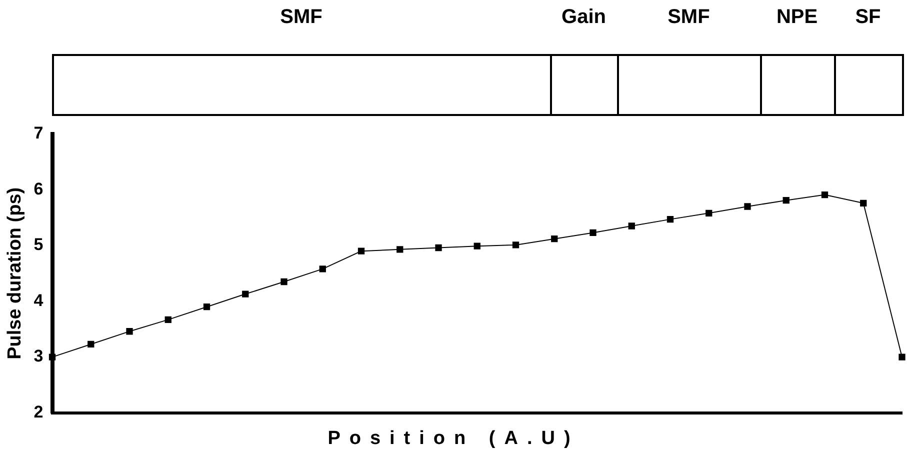 This screenshot has height=466, width=907. What do you see at coordinates (453, 439) in the screenshot?
I see `x-axis-title: Position (A.U)` at bounding box center [453, 439].